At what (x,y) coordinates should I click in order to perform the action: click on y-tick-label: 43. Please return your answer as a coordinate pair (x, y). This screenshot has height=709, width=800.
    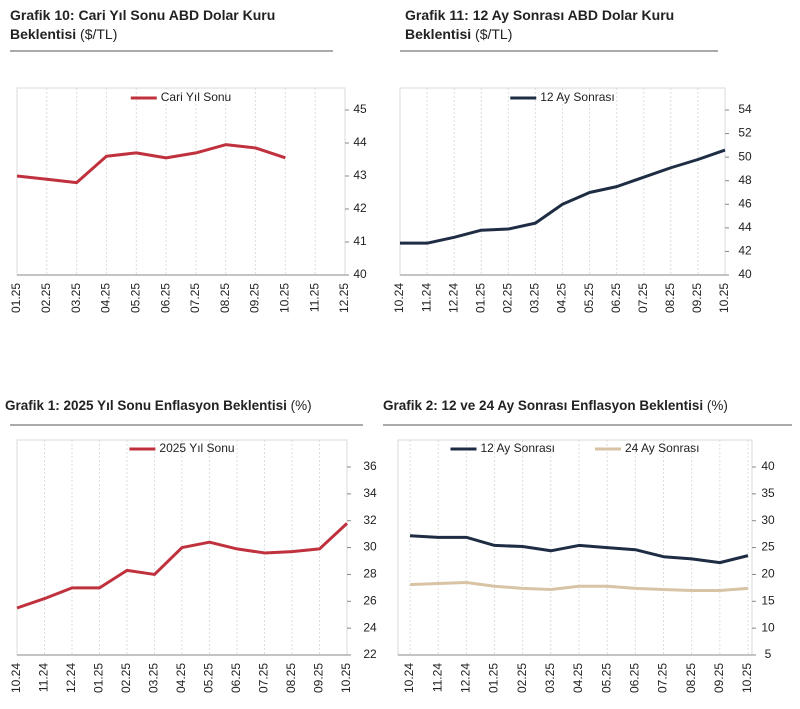
    Looking at the image, I should click on (360, 175).